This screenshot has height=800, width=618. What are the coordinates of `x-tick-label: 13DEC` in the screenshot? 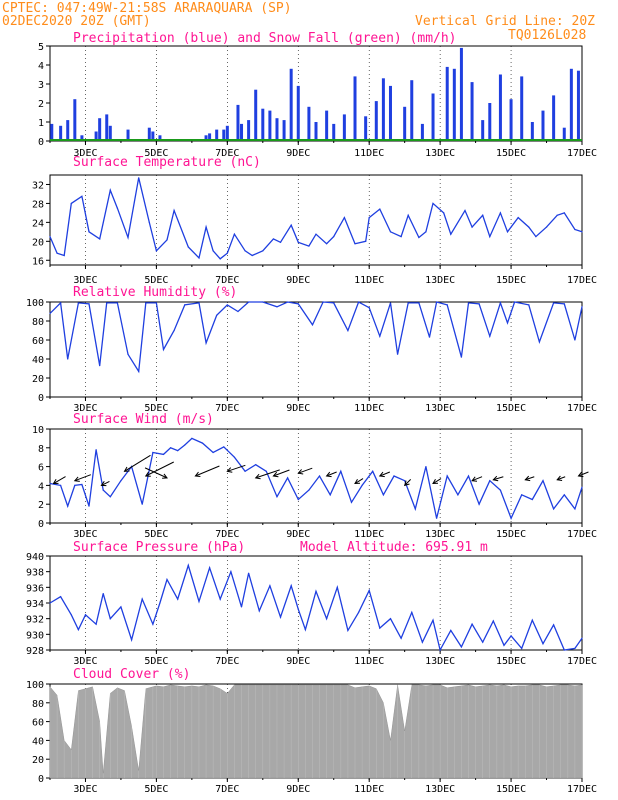 It's located at (440, 789).